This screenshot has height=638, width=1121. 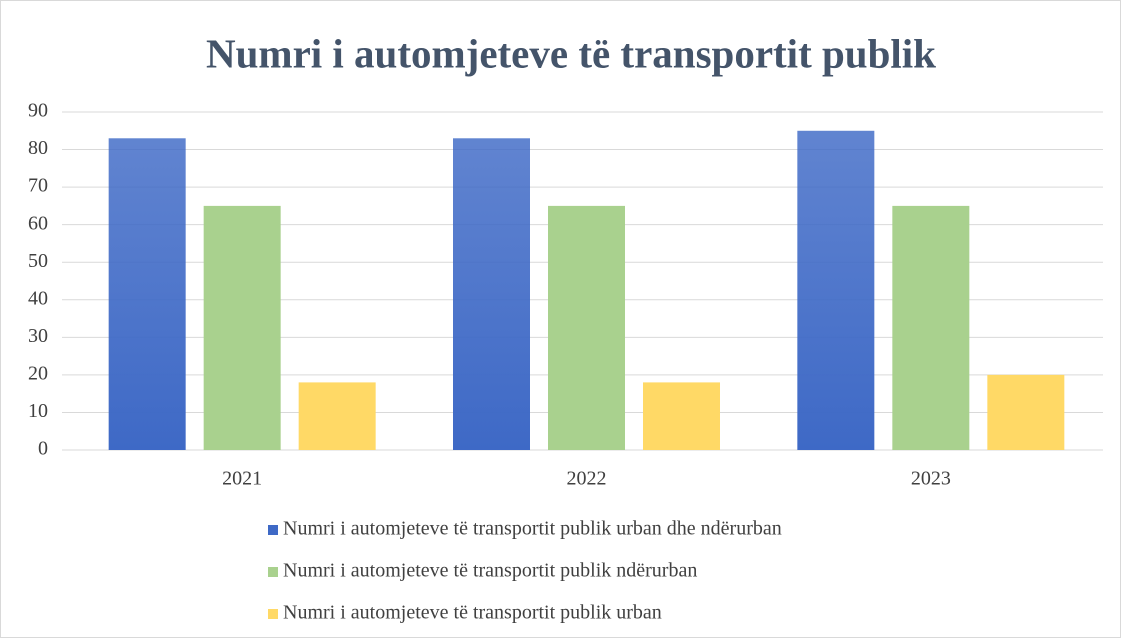 What do you see at coordinates (38, 186) in the screenshot?
I see `y-tick-label: 70` at bounding box center [38, 186].